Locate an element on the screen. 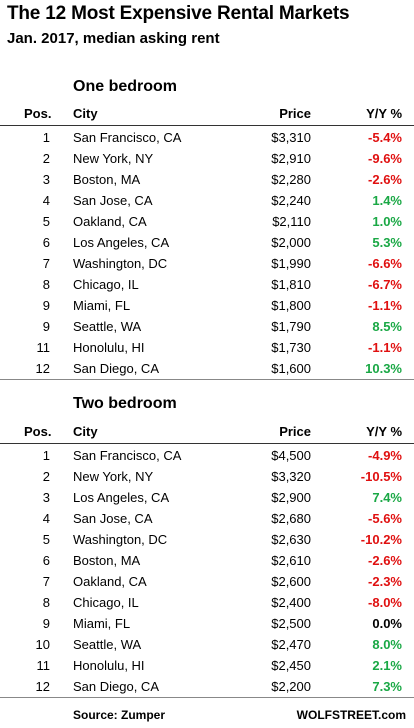 Image resolution: width=414 pixels, height=728 pixels. price-cell: $3,320 is located at coordinates (291, 476).